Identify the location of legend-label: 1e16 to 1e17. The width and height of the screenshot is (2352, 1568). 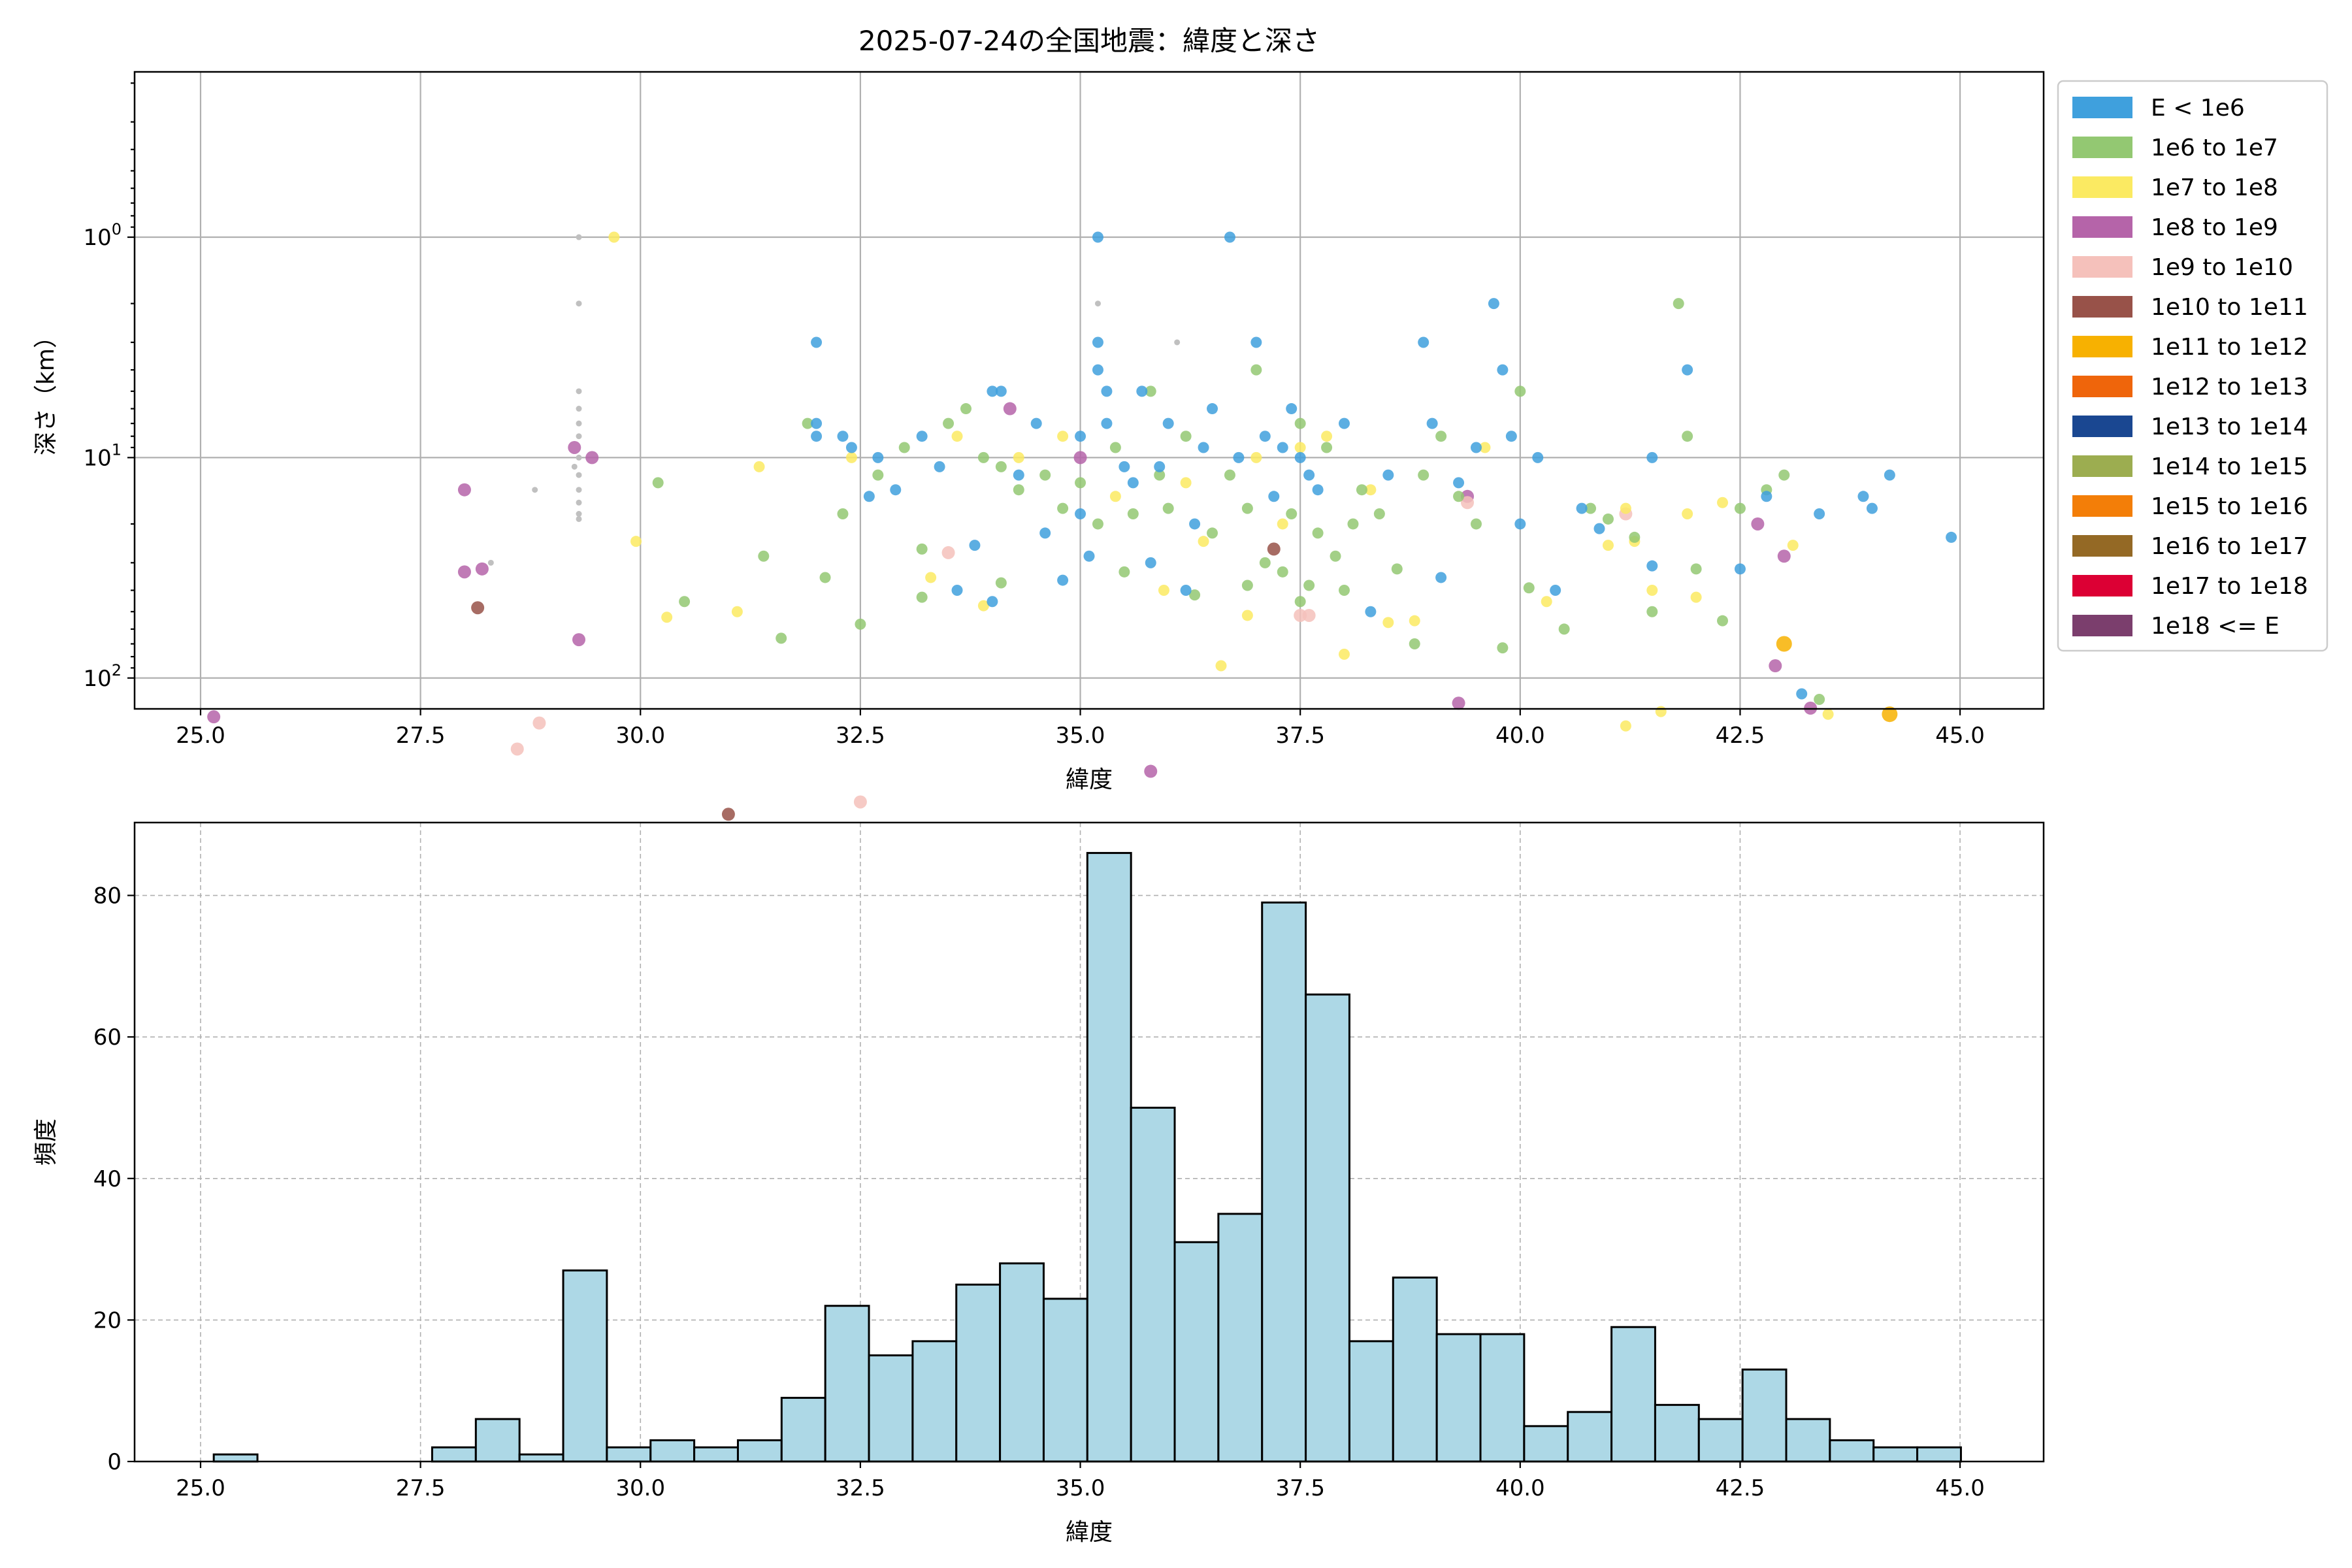
(2229, 546).